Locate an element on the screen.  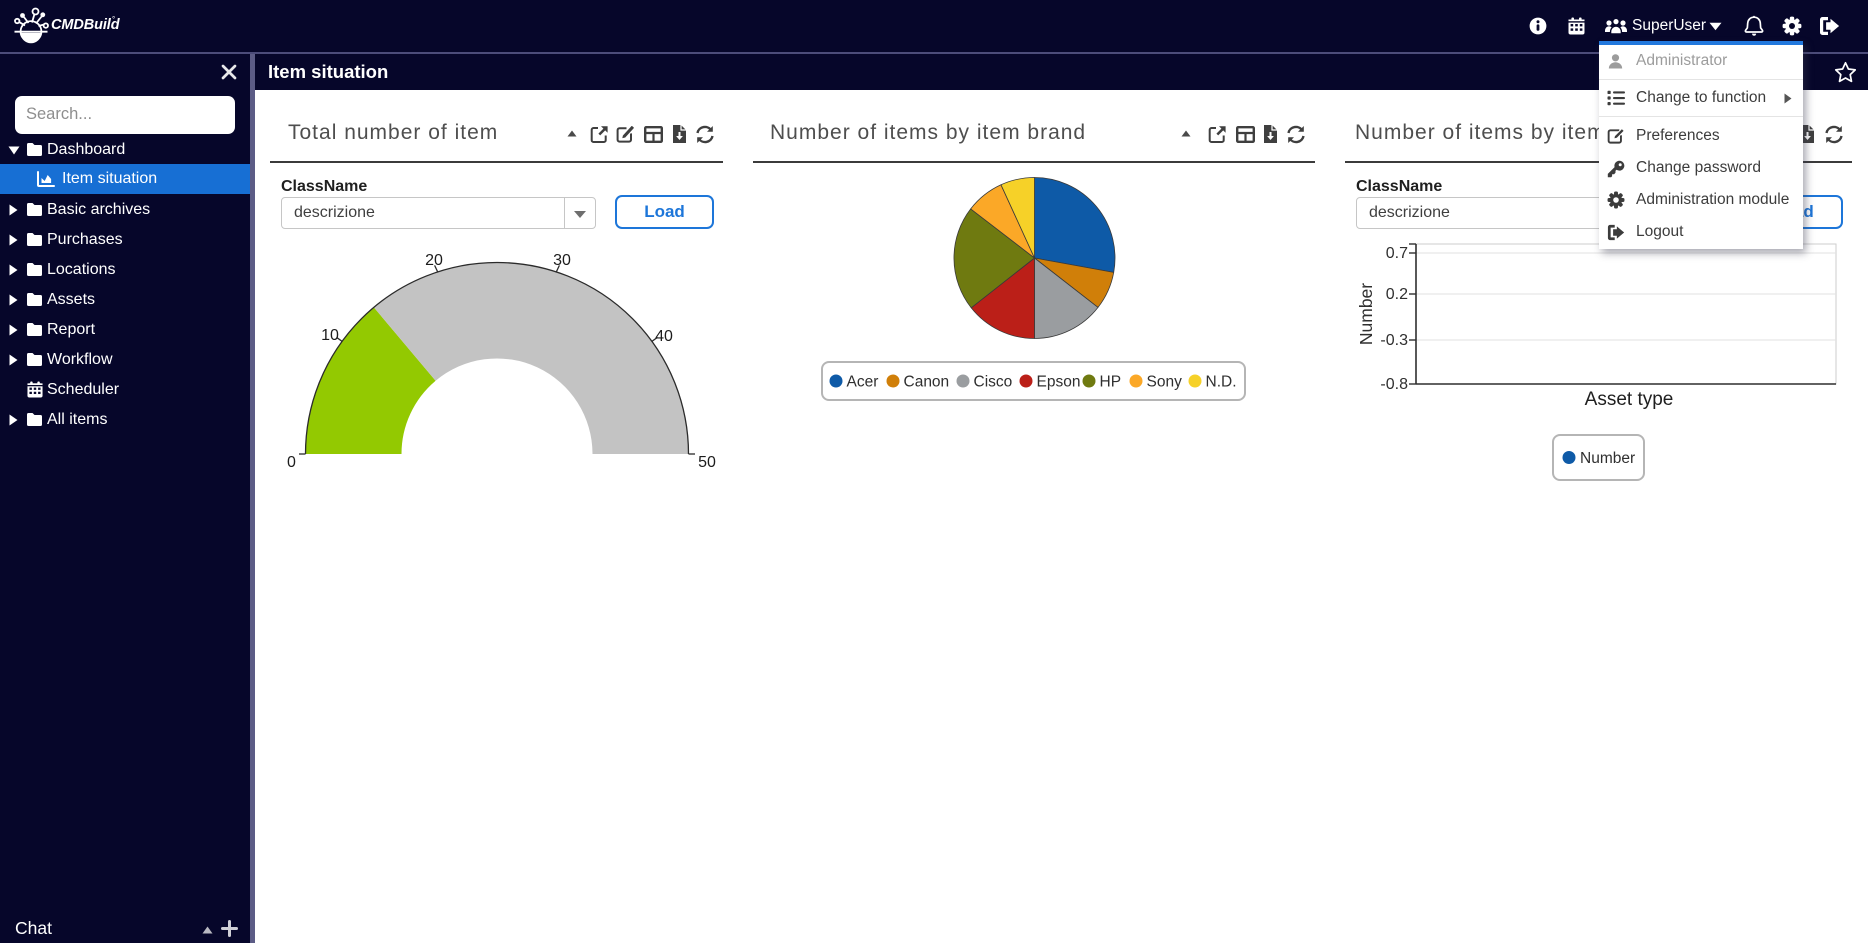
svg-text: Acer is located at coordinates (863, 382).